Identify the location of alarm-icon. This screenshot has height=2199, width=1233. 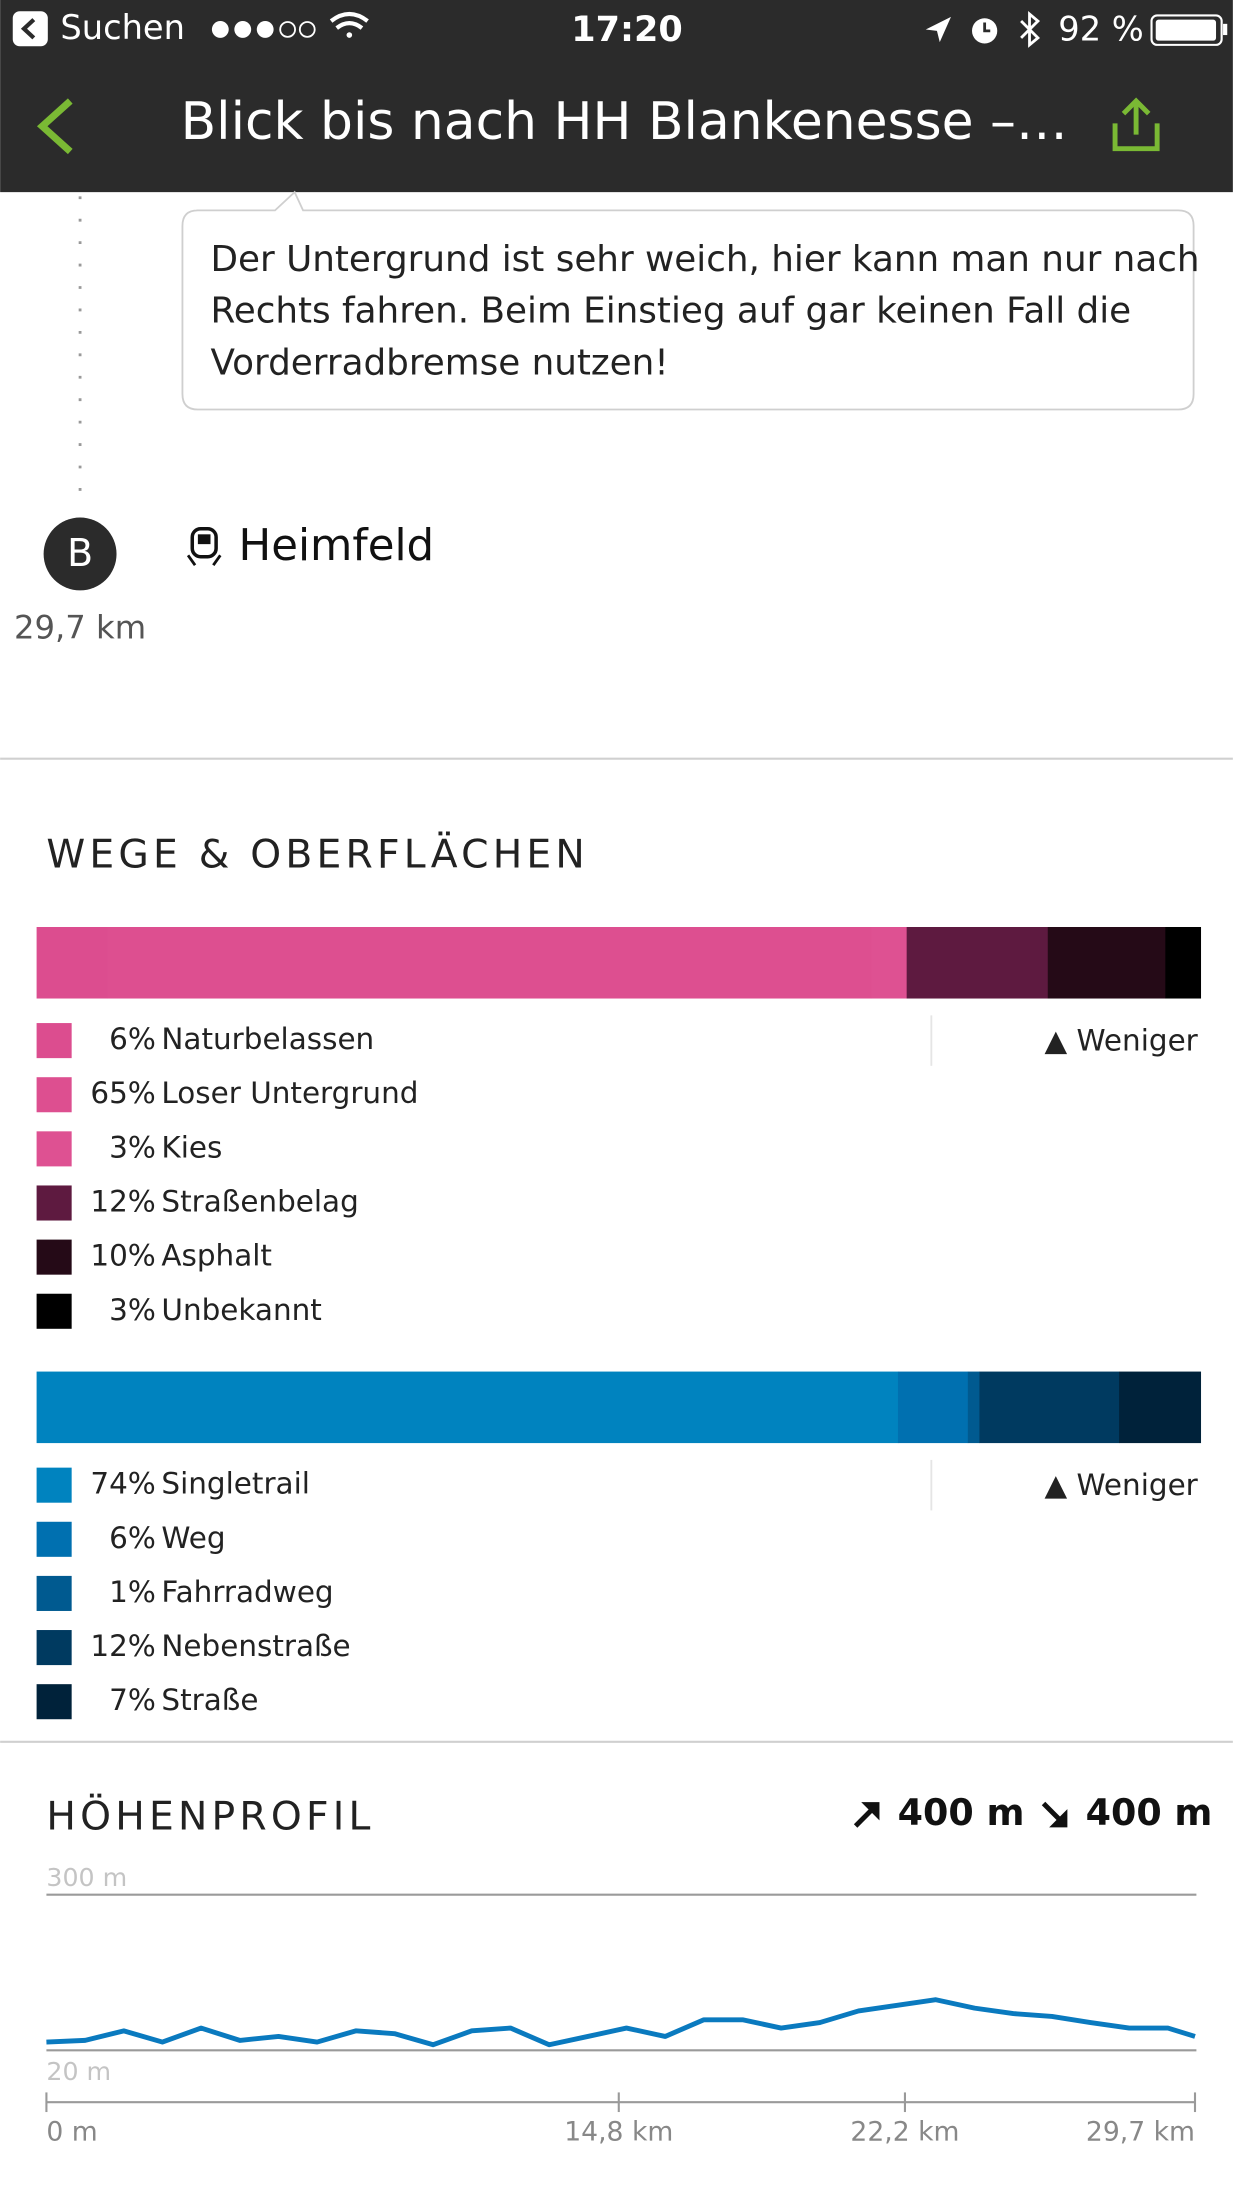
(985, 31).